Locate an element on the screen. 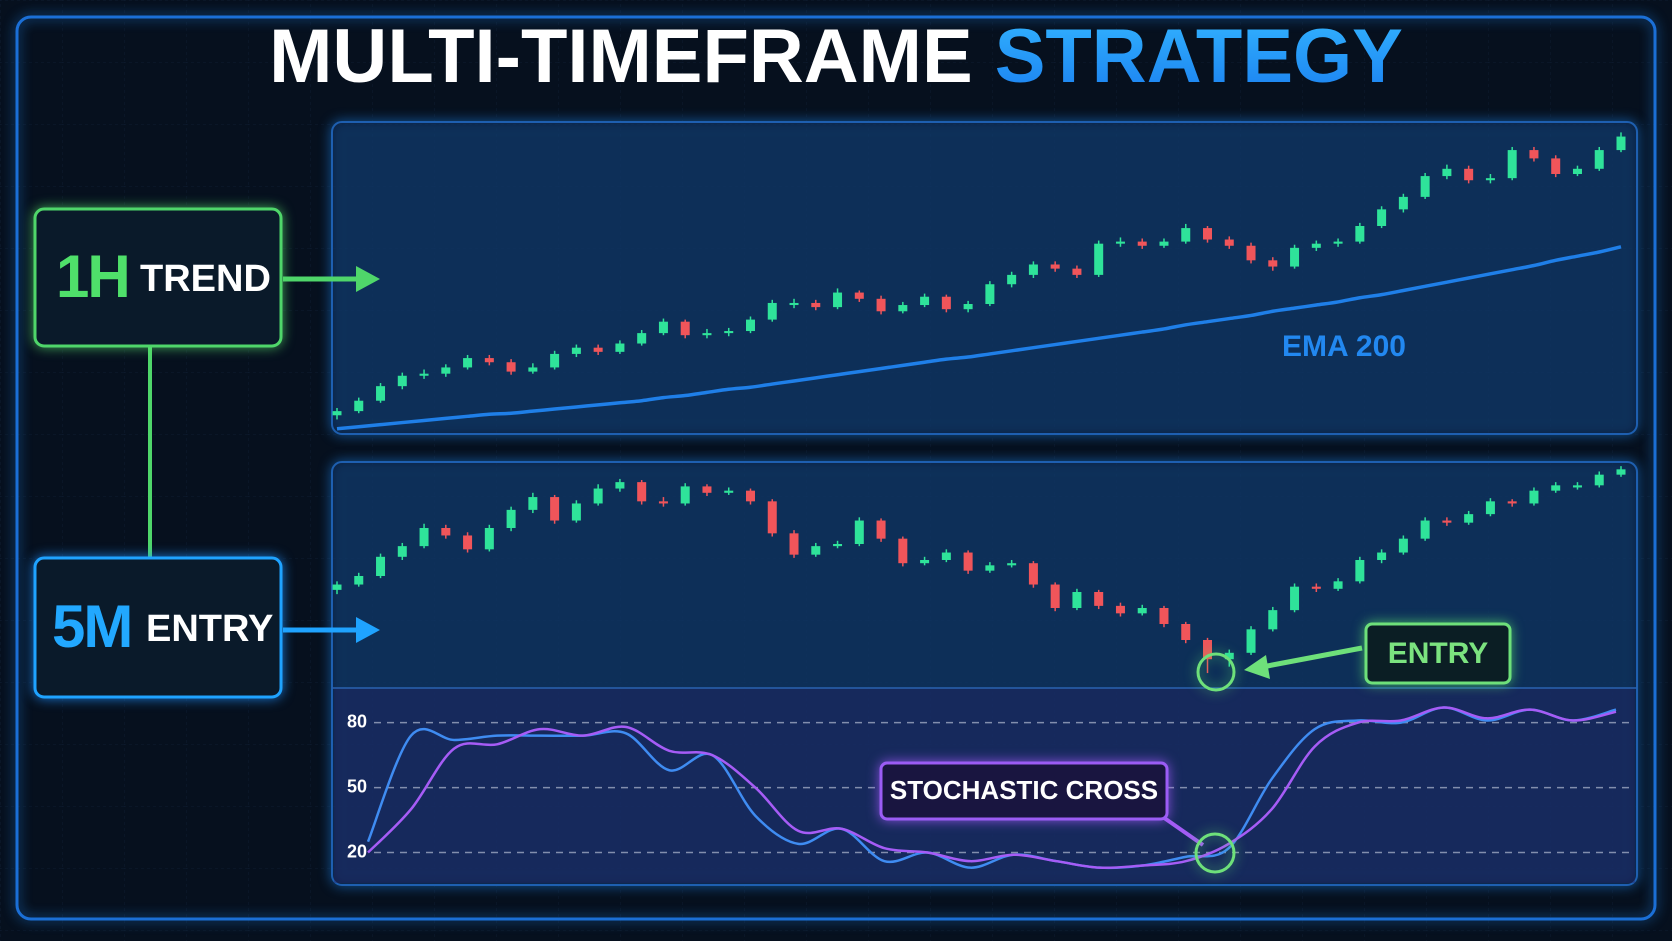  stochastic-line is located at coordinates (991, 788).